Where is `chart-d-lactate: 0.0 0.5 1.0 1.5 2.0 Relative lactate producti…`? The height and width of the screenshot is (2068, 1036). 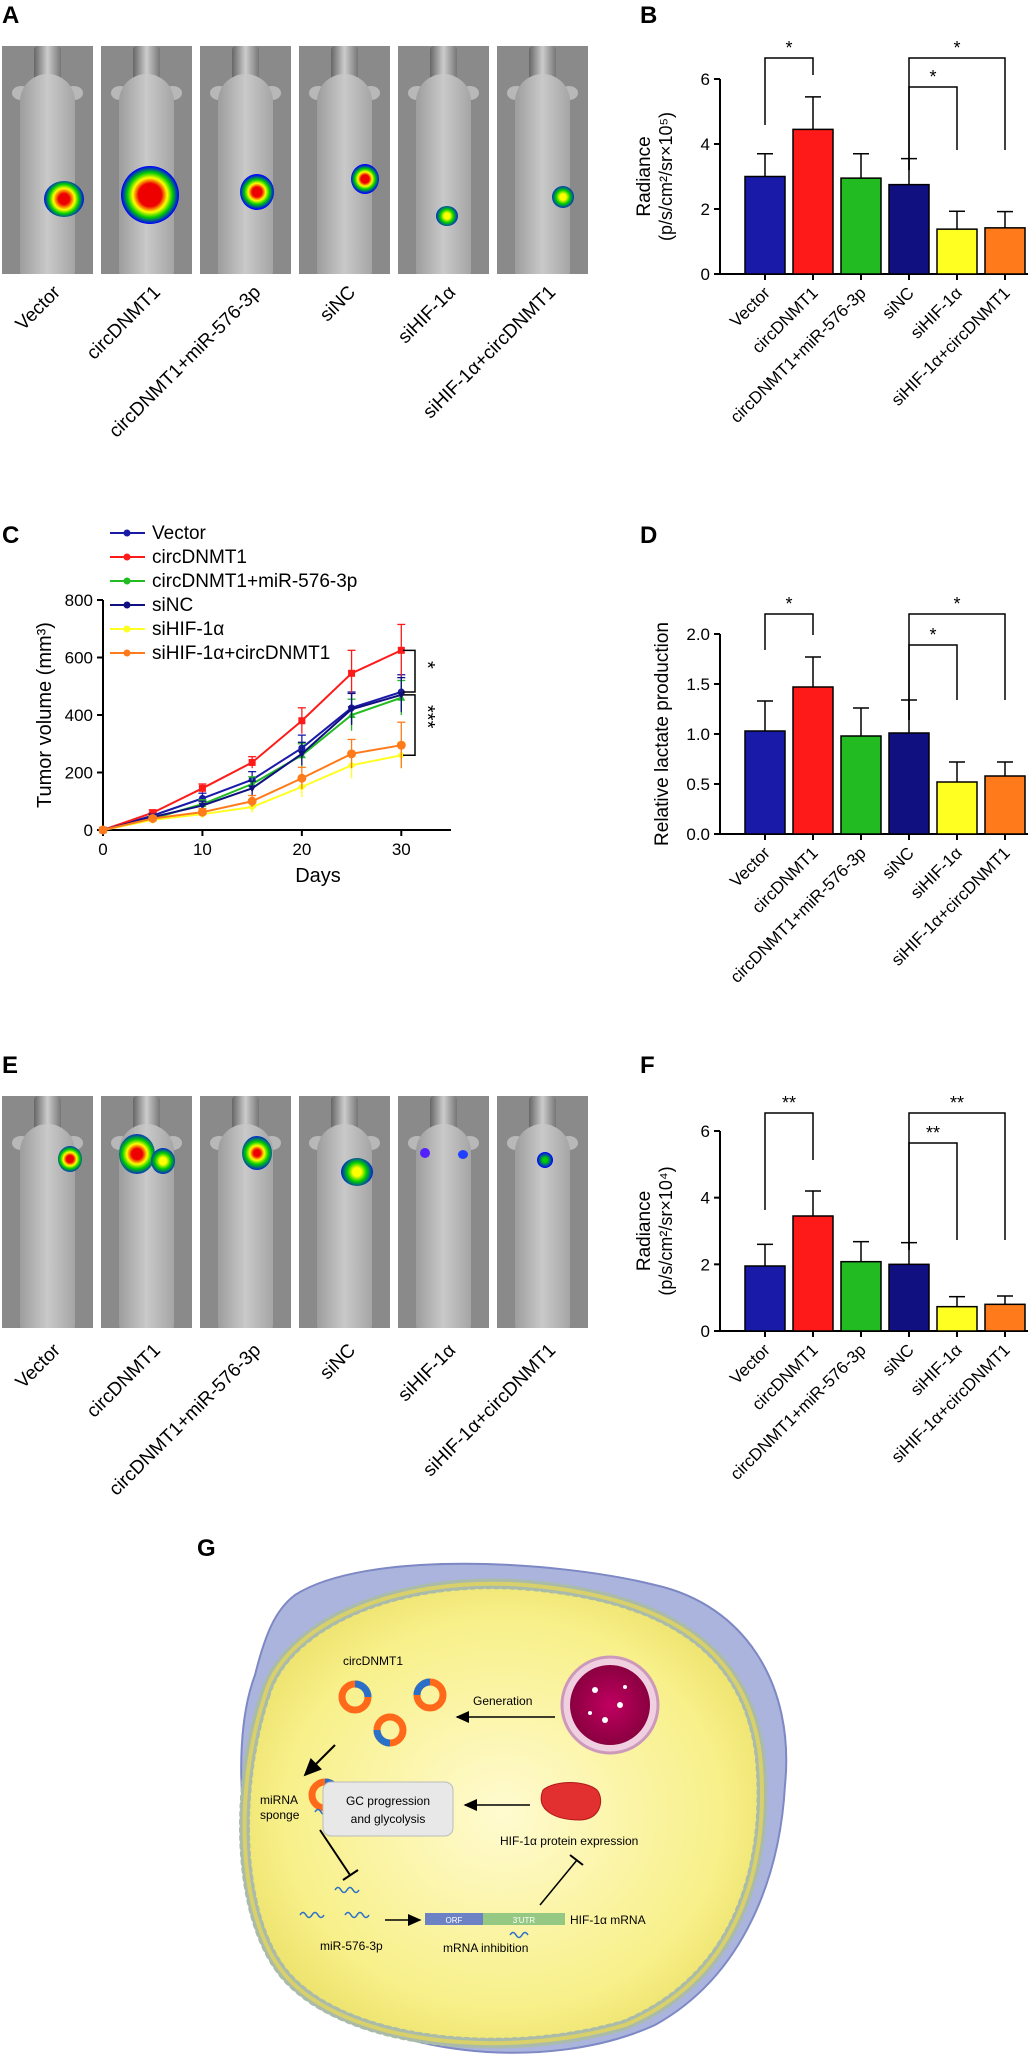
chart-d-lactate: 0.0 0.5 1.0 1.5 2.0 Relative lactate producti… is located at coordinates (840, 790).